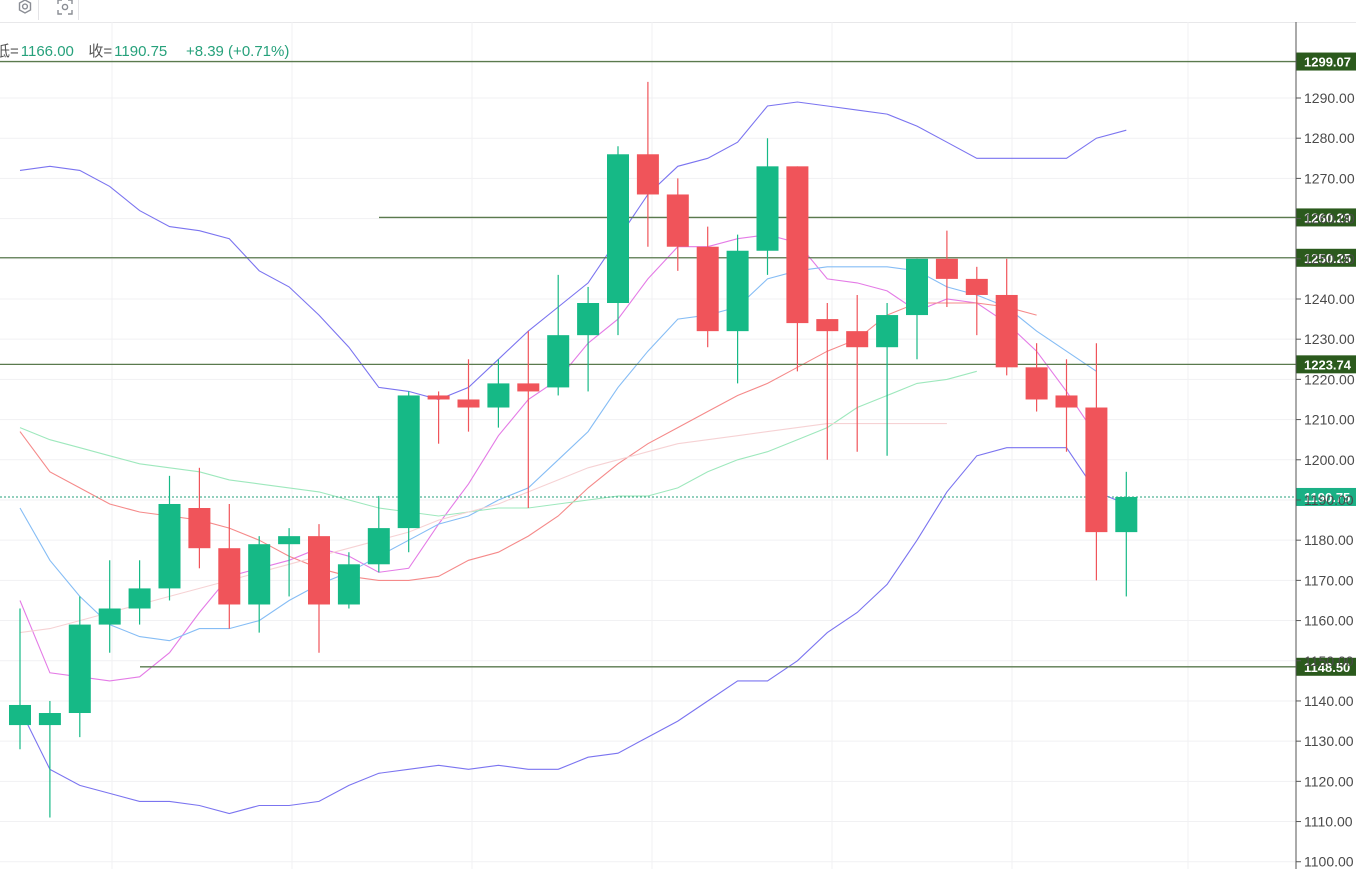  What do you see at coordinates (1329, 460) in the screenshot?
I see `axis-tick-label: 1200.00` at bounding box center [1329, 460].